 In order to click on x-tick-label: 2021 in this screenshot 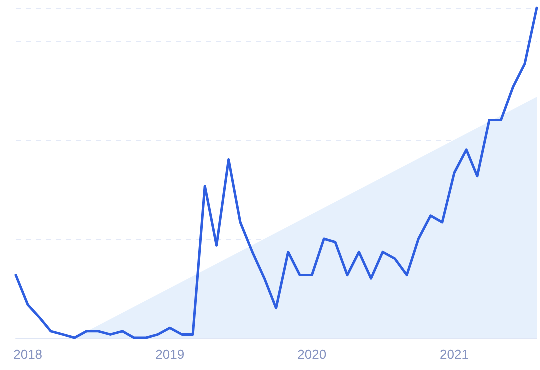, I will do `click(454, 354)`.